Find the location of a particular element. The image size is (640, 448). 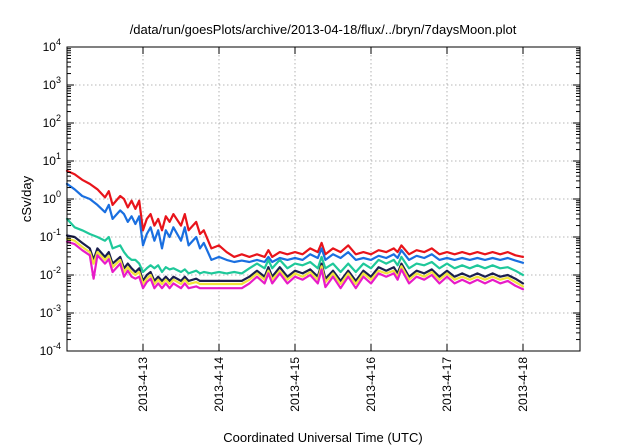

y-tick-label: 10² is located at coordinates (52, 121).